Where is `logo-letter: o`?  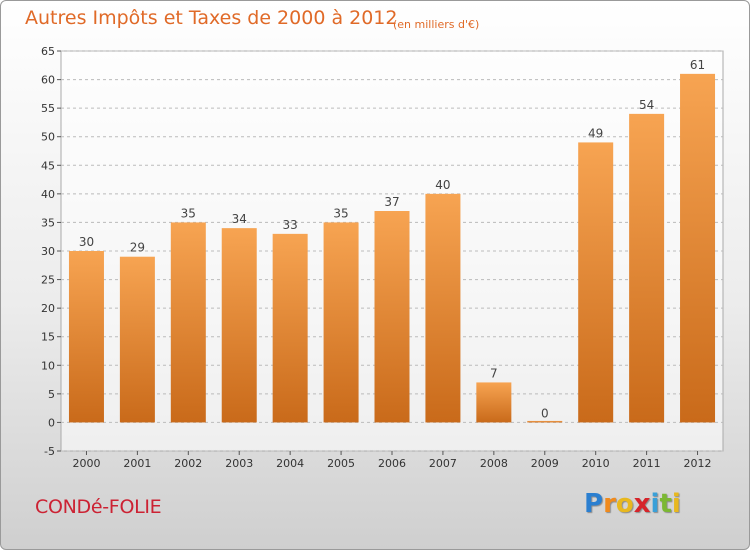
logo-letter: o is located at coordinates (624, 504).